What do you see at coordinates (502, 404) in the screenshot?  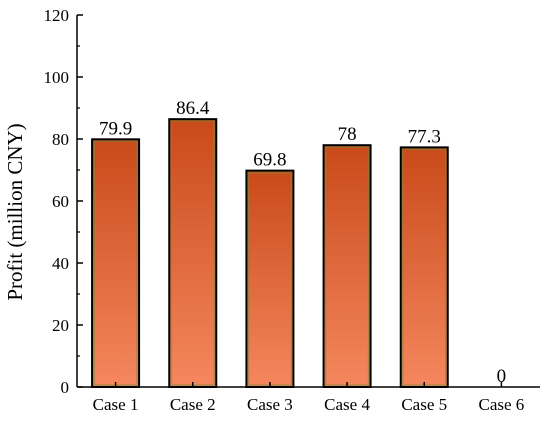 I see `x-tick-label: Case 6` at bounding box center [502, 404].